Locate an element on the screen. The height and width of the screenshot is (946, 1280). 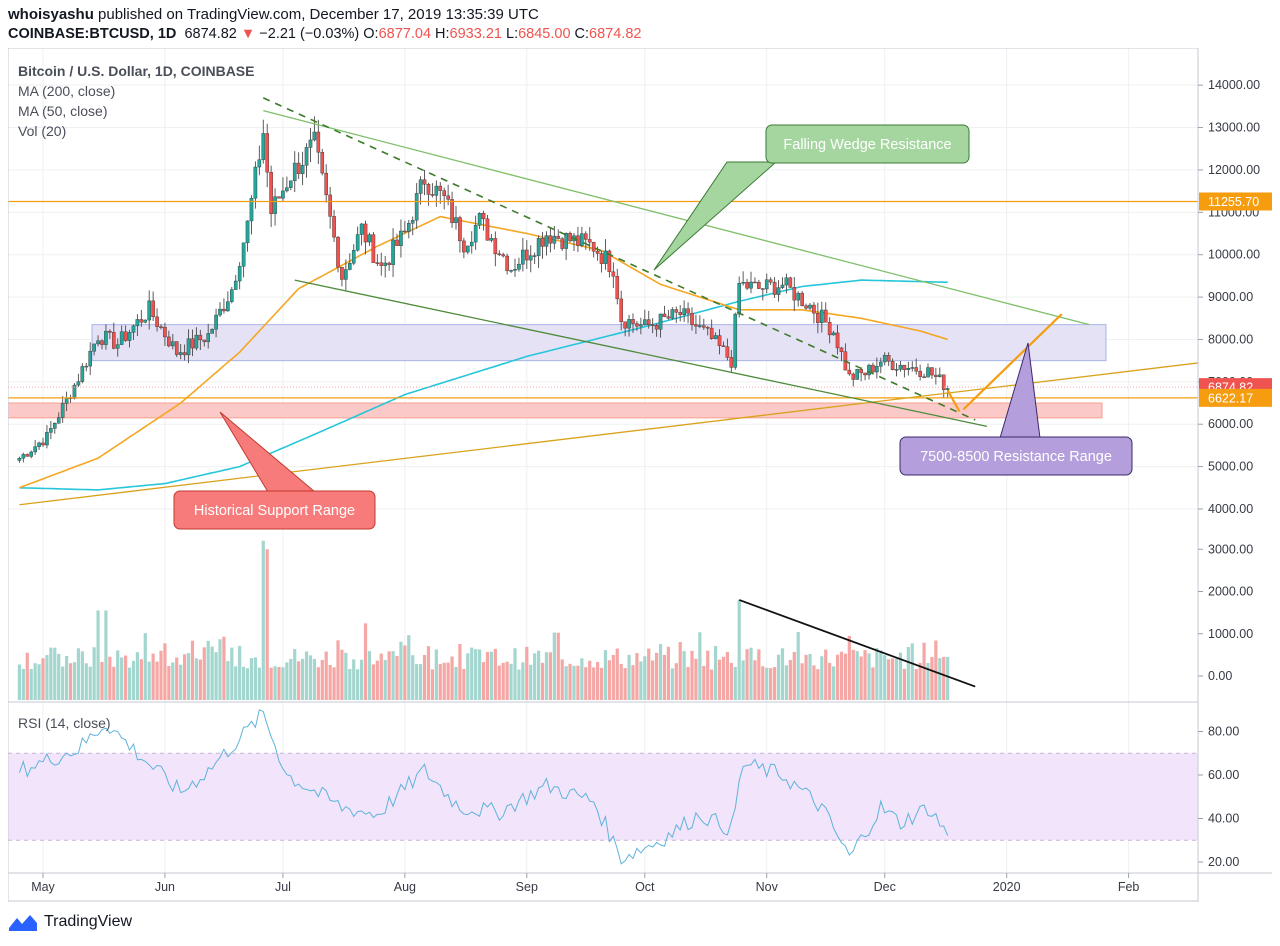
level-high-badge-bg is located at coordinates (1235, 201).